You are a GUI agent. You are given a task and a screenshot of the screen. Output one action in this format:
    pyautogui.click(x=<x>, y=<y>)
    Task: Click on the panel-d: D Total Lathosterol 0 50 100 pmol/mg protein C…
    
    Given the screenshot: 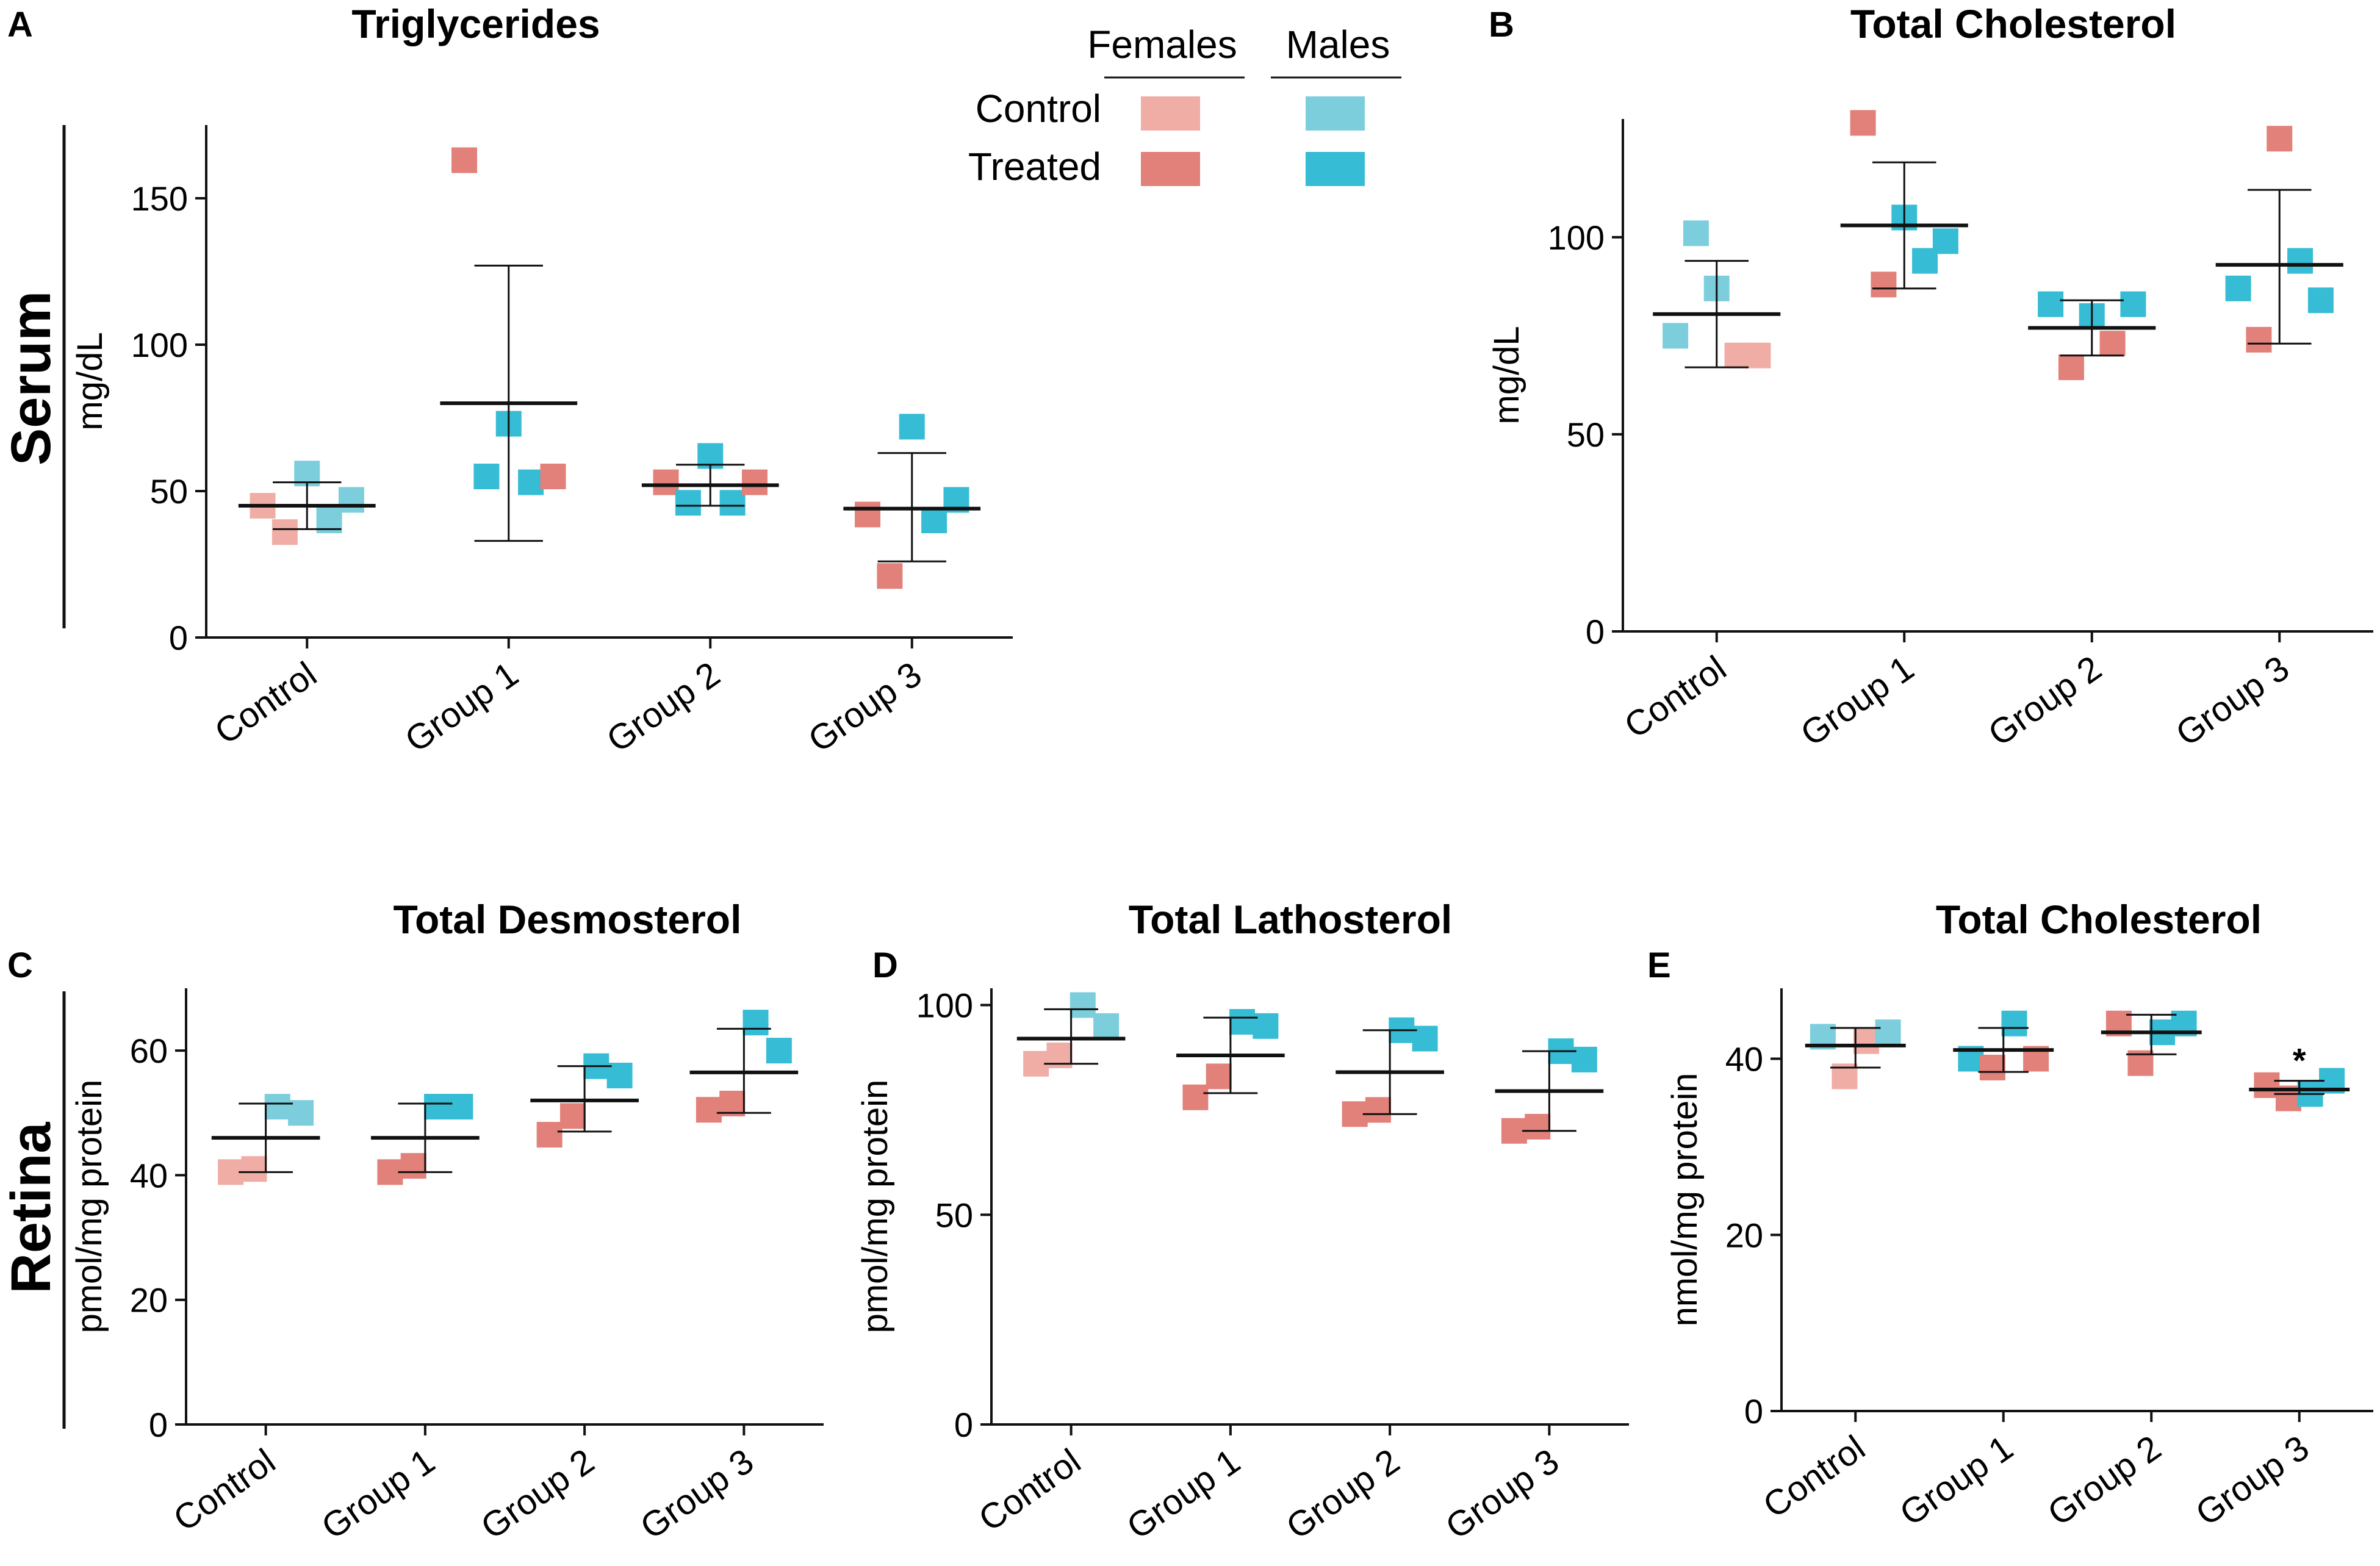 What is the action you would take?
    pyautogui.click(x=1242, y=1222)
    